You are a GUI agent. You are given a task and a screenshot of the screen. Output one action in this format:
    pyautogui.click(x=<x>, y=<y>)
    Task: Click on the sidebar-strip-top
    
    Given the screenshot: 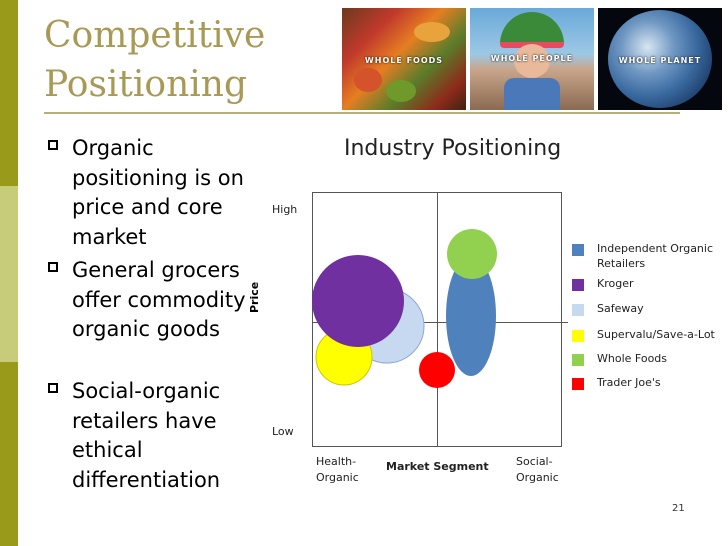 What is the action you would take?
    pyautogui.click(x=9, y=93)
    